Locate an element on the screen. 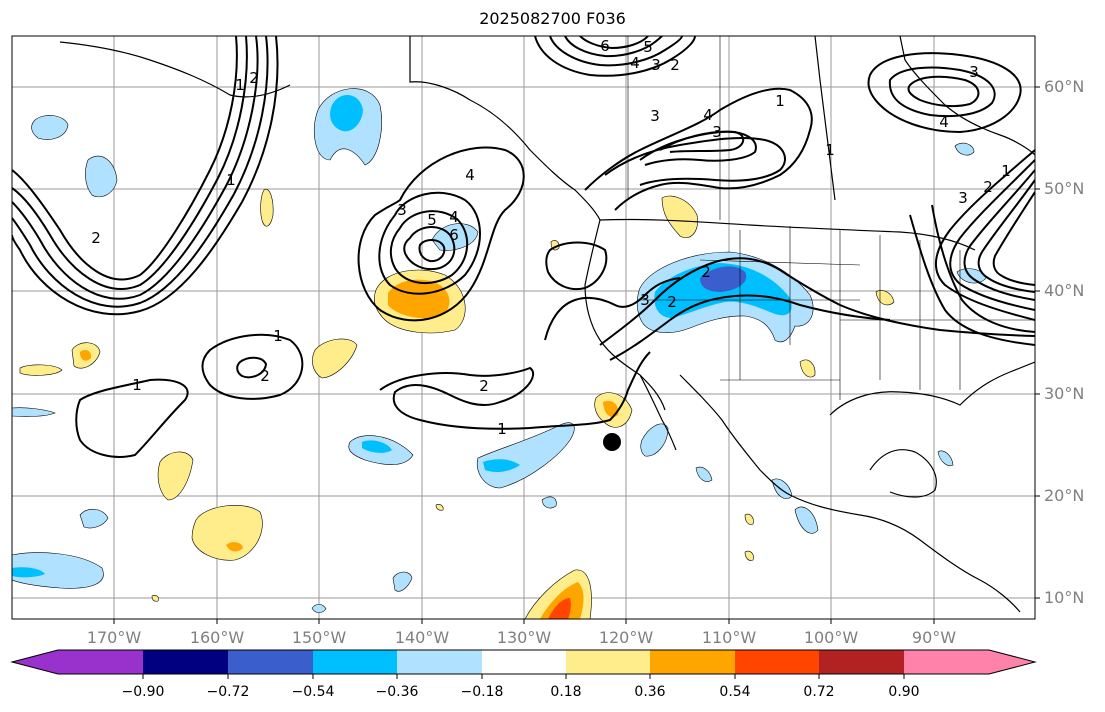 The image size is (1105, 712). colorbar-tick-label: −0.36 is located at coordinates (397, 692).